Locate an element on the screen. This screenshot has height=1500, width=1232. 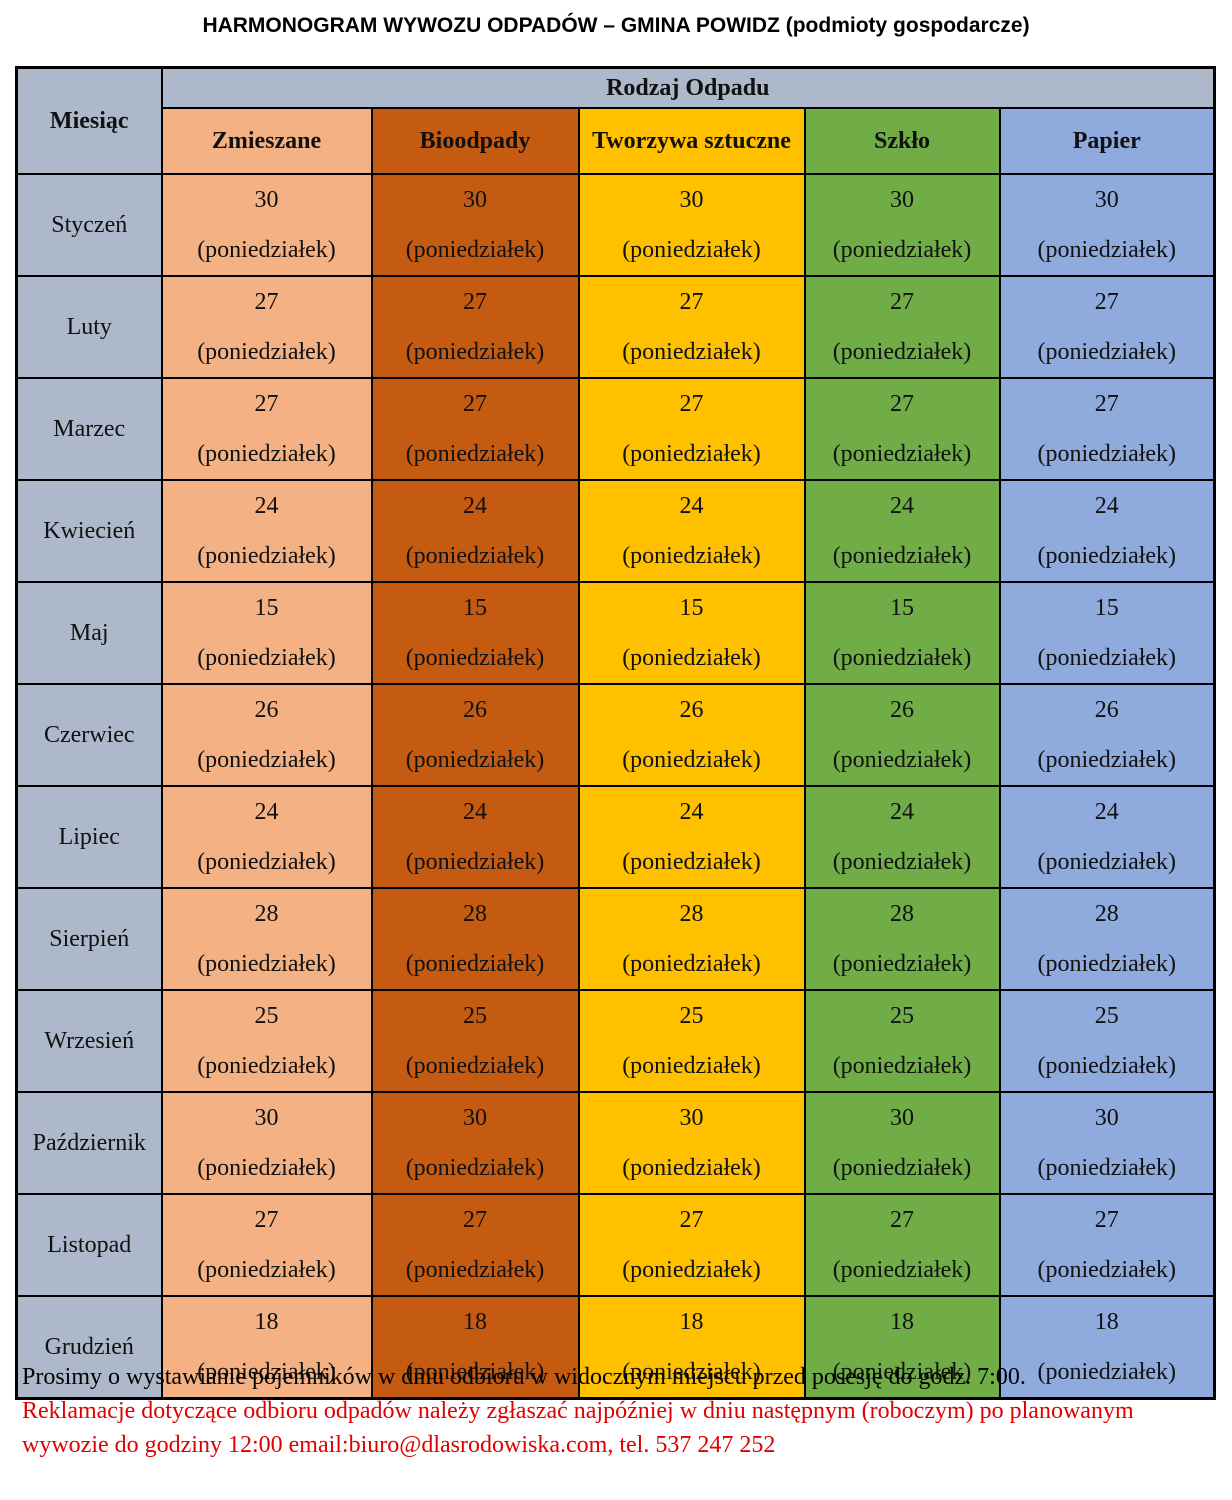
month-cell: Lipiec is located at coordinates (89, 837).